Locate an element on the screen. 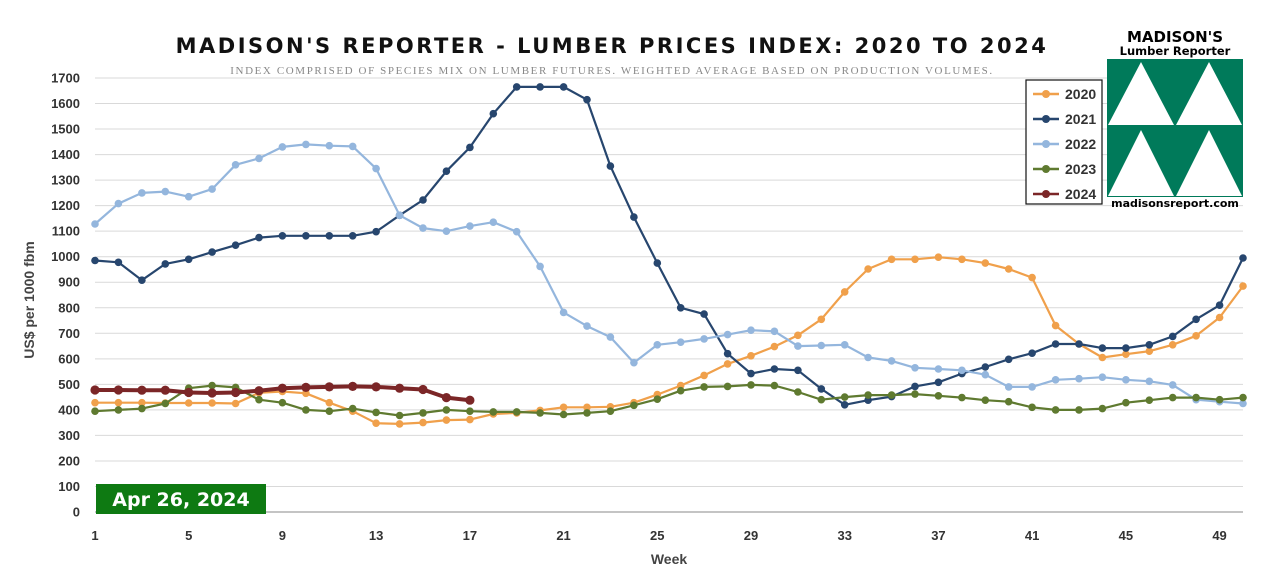  legend: 2020 2021 2022 2023 2024 is located at coordinates (1064, 142).